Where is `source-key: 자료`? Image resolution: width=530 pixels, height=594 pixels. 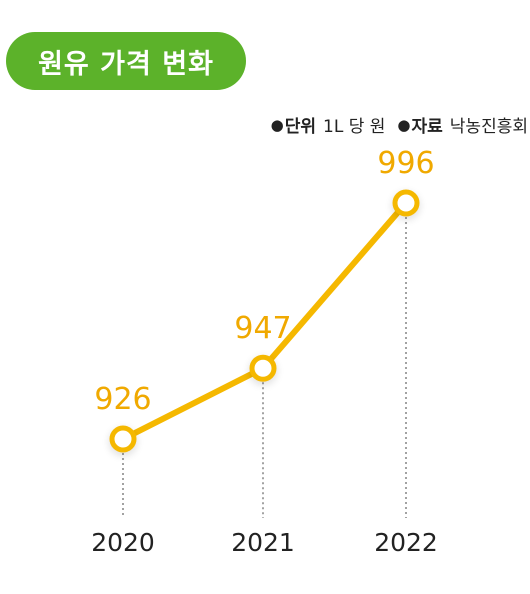
source-key: 자료 is located at coordinates (427, 127).